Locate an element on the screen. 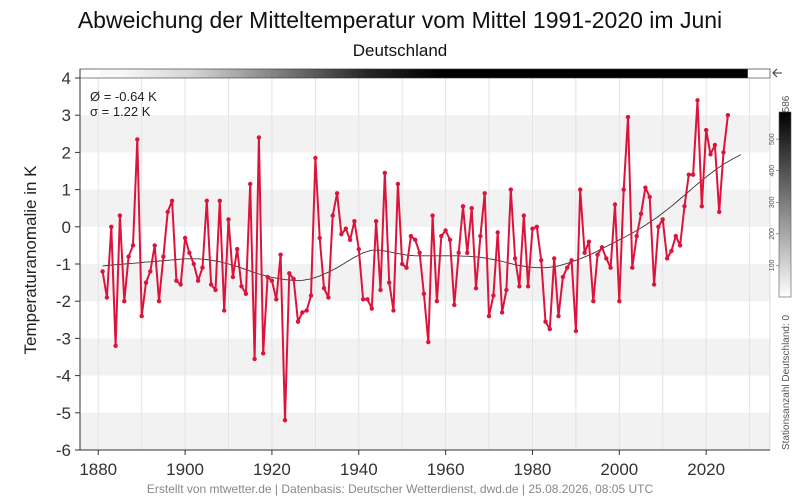 The image size is (800, 500). y-axis-label: Temperaturanomalie in K is located at coordinates (30, 260).